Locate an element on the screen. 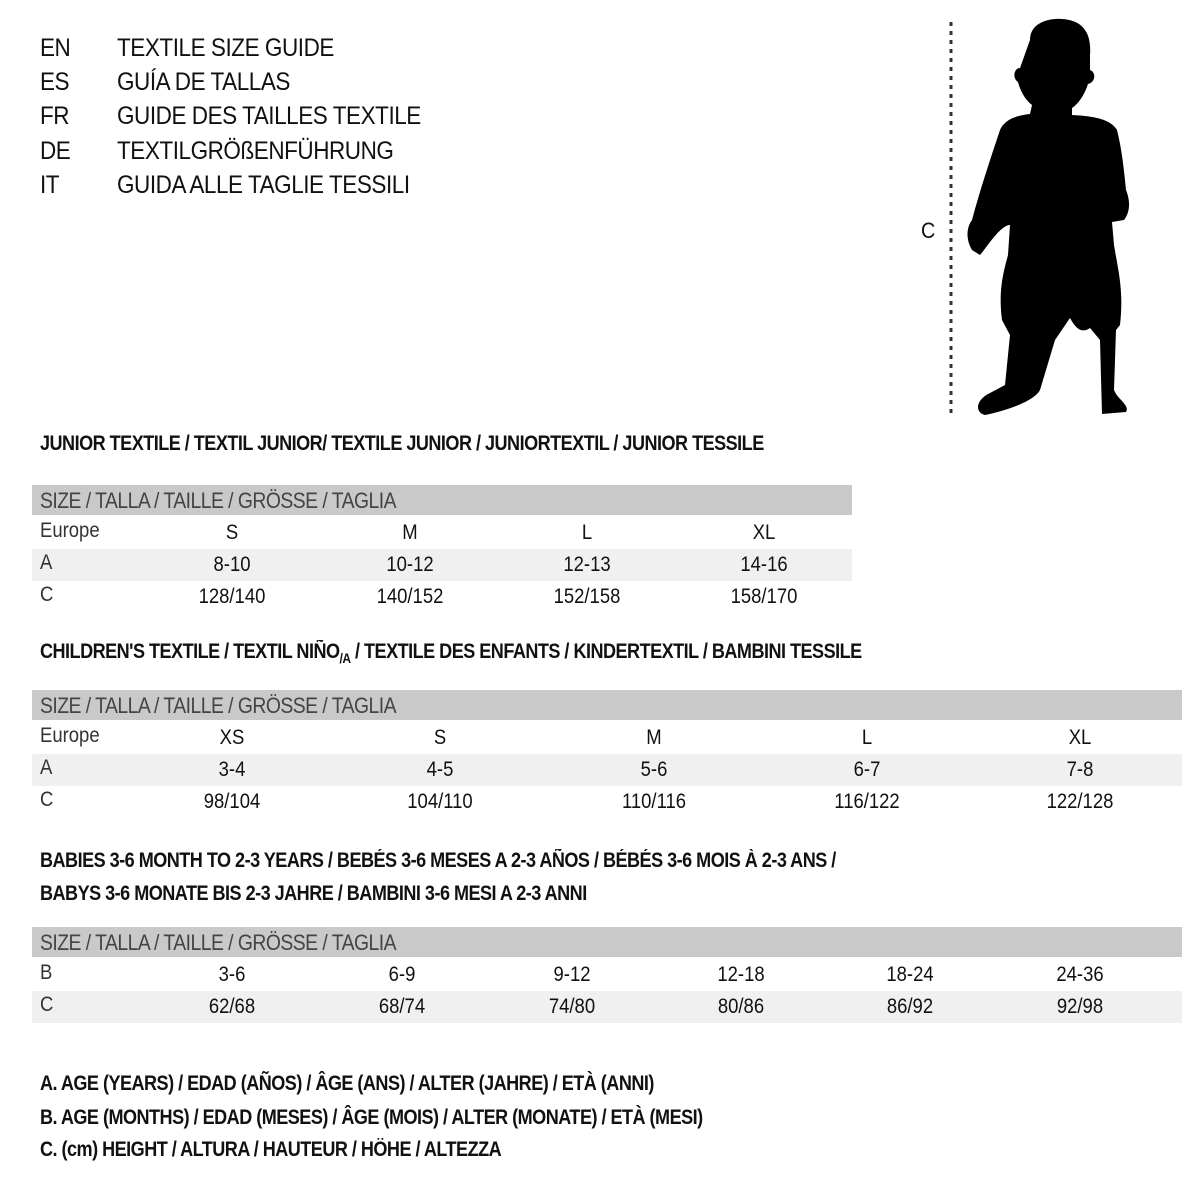 The height and width of the screenshot is (1200, 1200). table-cell: 24-36 is located at coordinates (1080, 974).